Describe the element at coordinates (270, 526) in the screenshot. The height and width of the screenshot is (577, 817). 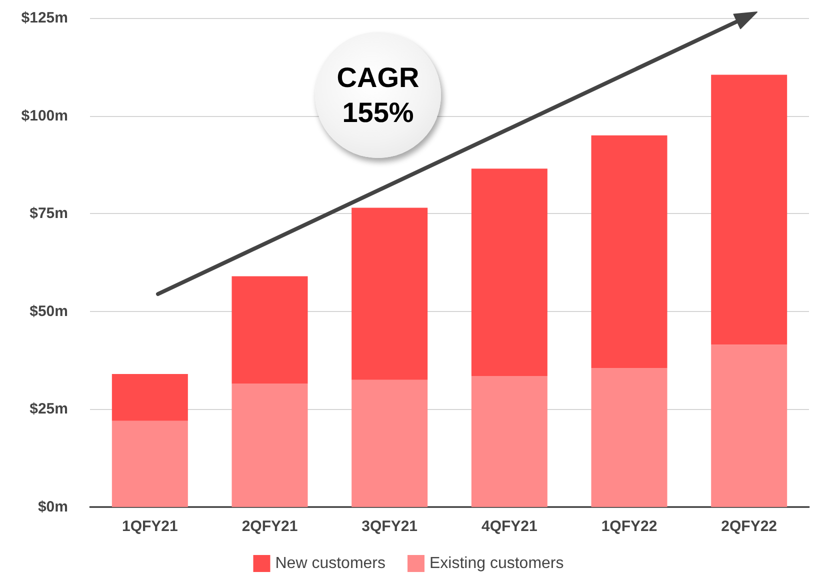
I see `x-tick-label: 2QFY21` at that location.